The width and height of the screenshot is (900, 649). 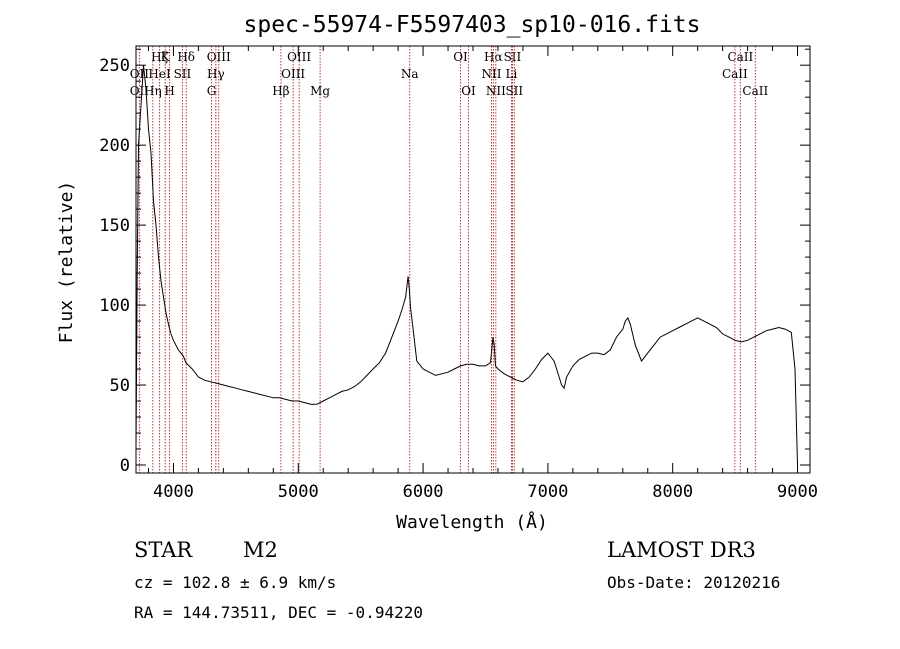 What do you see at coordinates (472, 25) in the screenshot?
I see `chart-title: spec-55974-F5597403_sp10-016.fits` at bounding box center [472, 25].